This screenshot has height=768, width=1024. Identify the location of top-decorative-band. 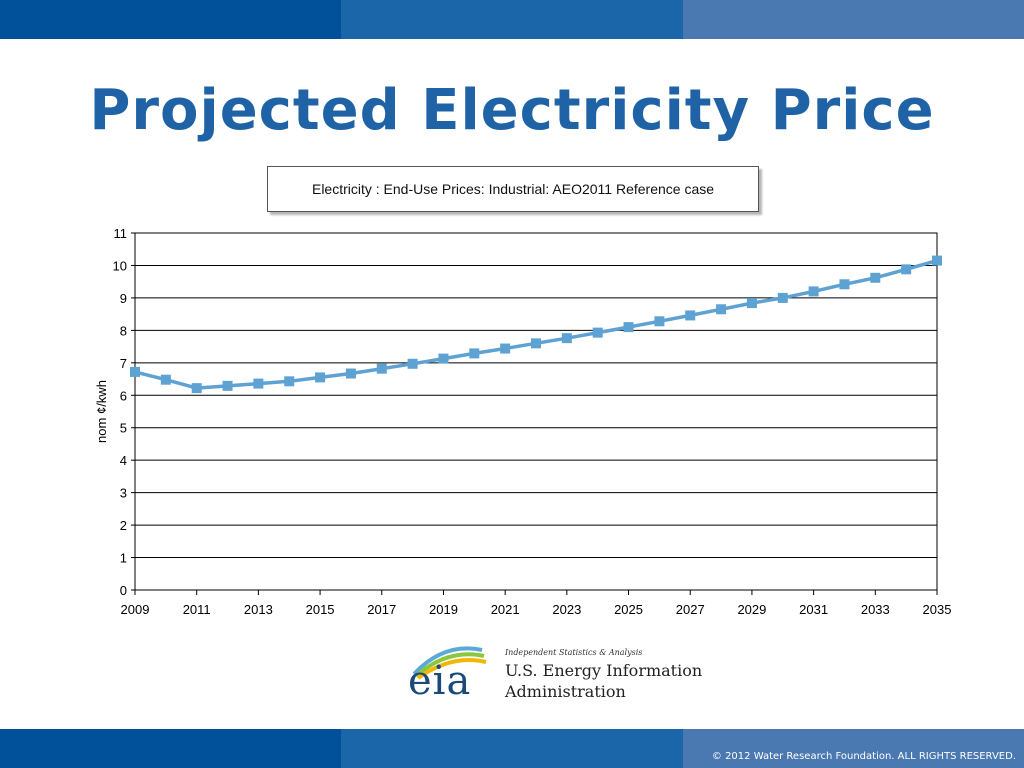
(512, 19).